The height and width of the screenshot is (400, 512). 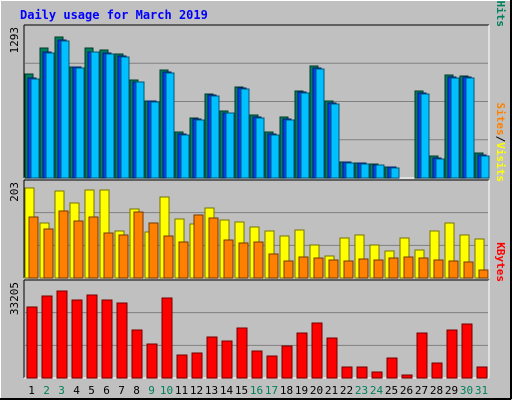 I want to click on x-tick-label: 15, so click(x=241, y=390).